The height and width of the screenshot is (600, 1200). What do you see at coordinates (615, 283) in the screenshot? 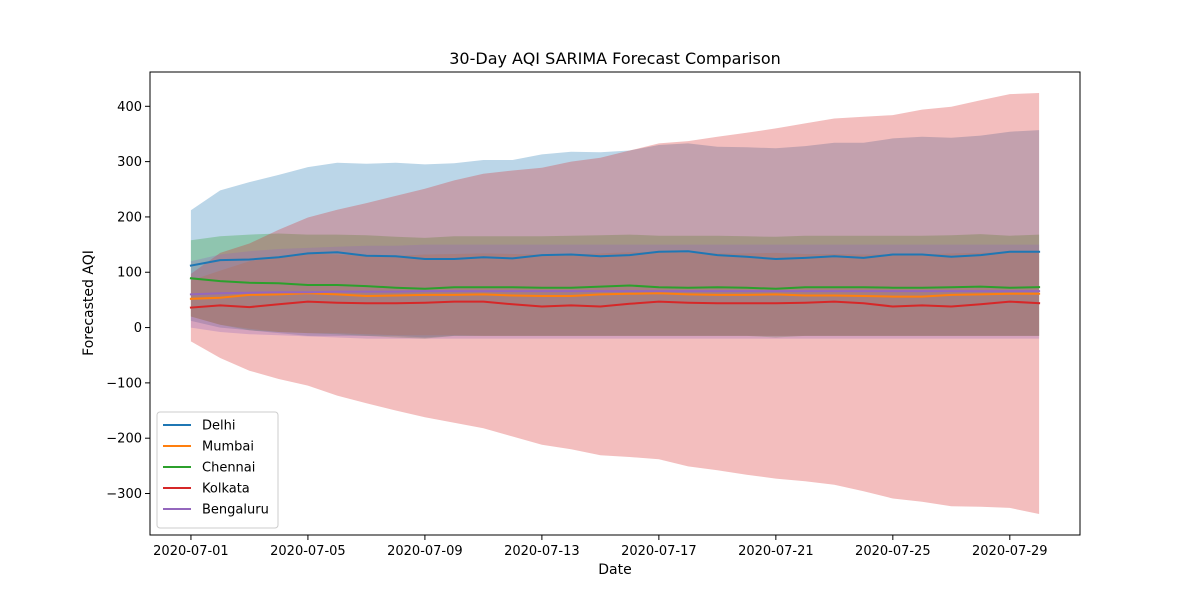
I see `forecast-line-chennai` at bounding box center [615, 283].